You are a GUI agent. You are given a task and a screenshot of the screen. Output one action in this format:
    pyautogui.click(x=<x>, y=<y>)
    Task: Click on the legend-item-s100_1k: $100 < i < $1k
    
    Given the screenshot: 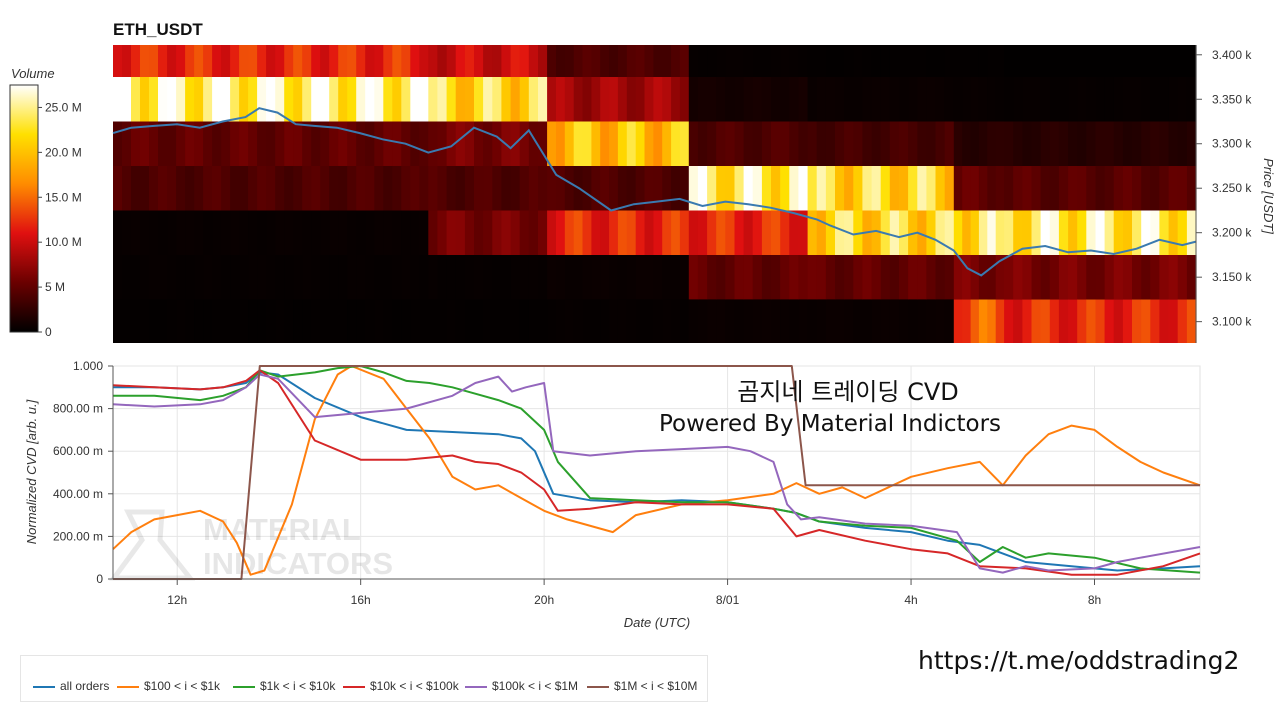 What is the action you would take?
    pyautogui.click(x=168, y=686)
    